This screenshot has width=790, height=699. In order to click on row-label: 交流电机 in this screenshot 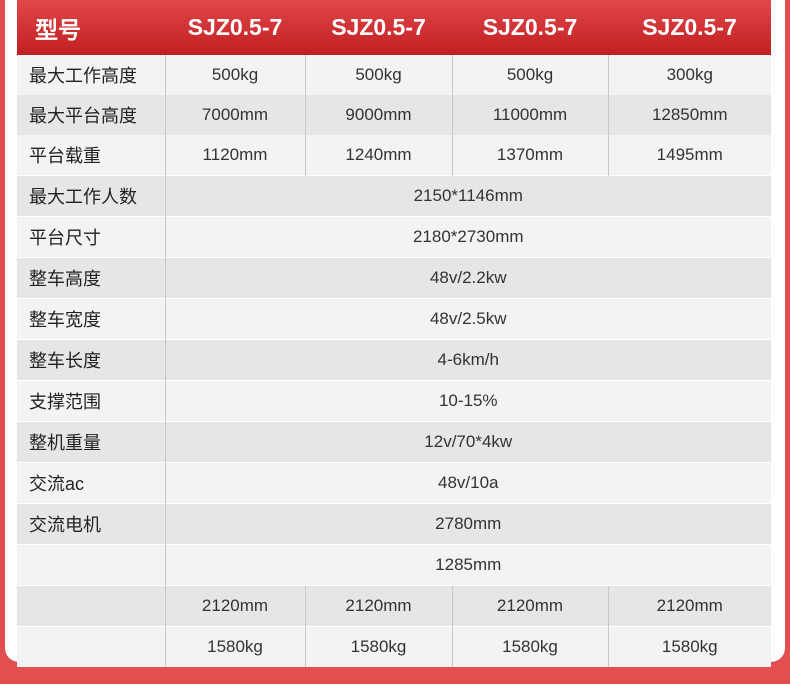, I will do `click(91, 524)`.